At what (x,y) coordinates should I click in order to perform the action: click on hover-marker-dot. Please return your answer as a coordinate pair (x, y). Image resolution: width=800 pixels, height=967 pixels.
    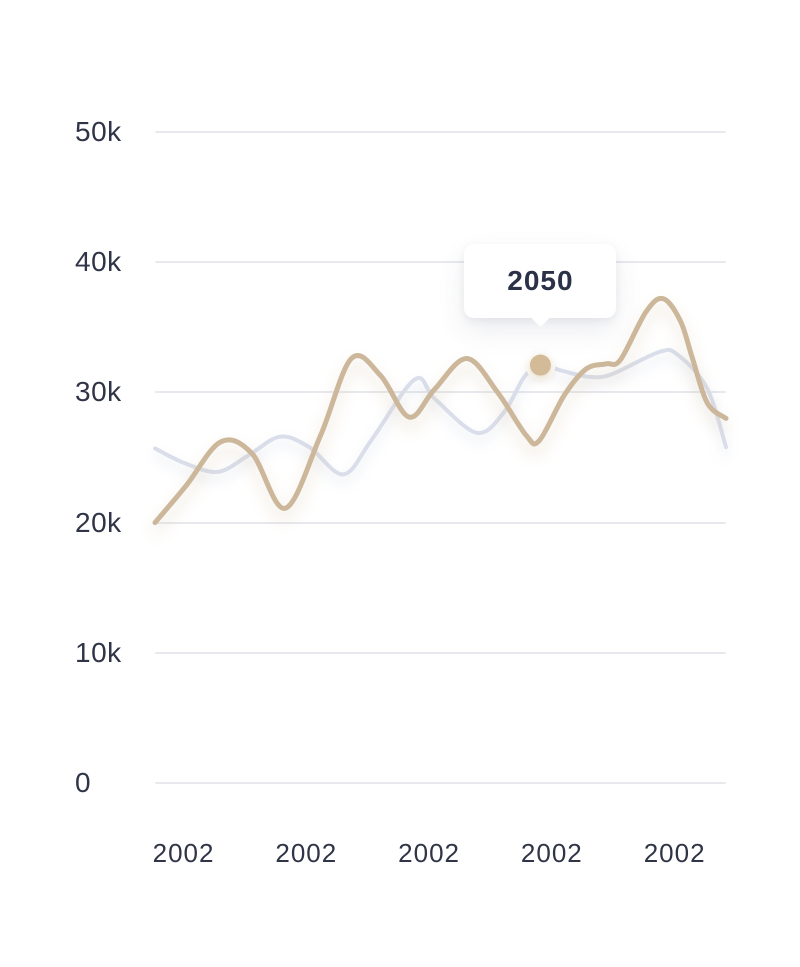
    Looking at the image, I should click on (540, 365).